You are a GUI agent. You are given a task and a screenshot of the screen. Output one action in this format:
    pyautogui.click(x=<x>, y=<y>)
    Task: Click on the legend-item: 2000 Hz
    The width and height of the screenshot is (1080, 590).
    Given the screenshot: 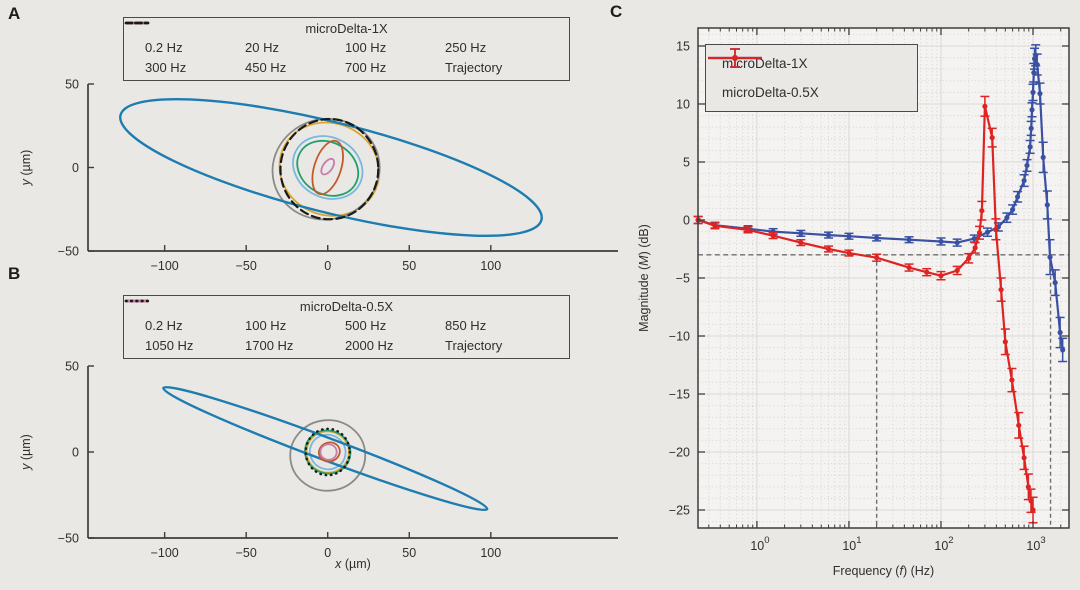 What is the action you would take?
    pyautogui.click(x=282, y=326)
    